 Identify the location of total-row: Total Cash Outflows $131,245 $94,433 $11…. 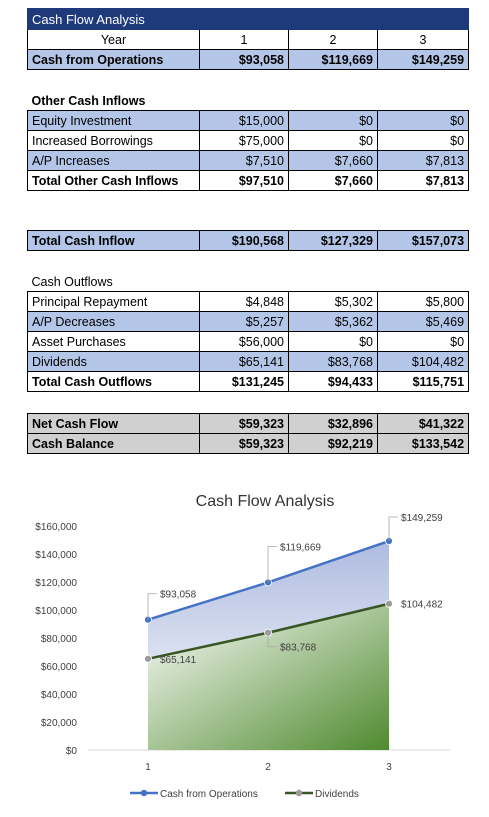
(248, 381).